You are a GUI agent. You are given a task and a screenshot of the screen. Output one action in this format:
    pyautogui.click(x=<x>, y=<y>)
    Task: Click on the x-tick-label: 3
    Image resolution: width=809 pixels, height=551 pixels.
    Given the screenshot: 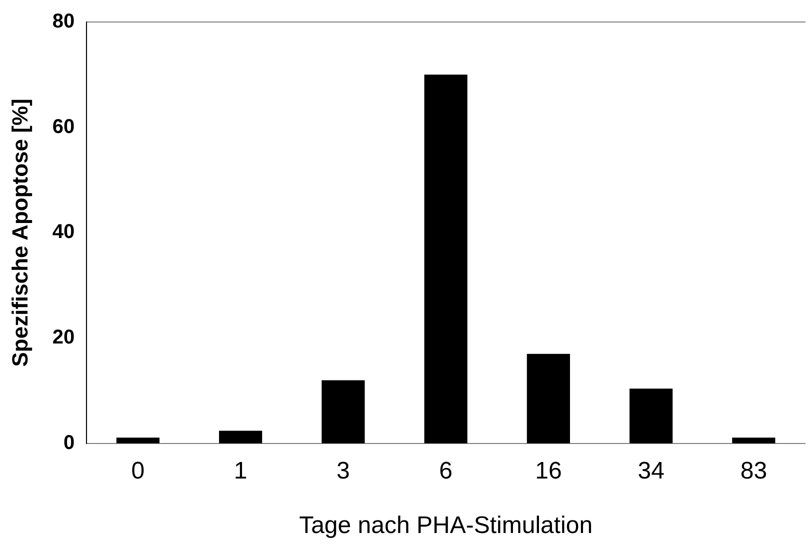 What is the action you would take?
    pyautogui.click(x=343, y=470)
    